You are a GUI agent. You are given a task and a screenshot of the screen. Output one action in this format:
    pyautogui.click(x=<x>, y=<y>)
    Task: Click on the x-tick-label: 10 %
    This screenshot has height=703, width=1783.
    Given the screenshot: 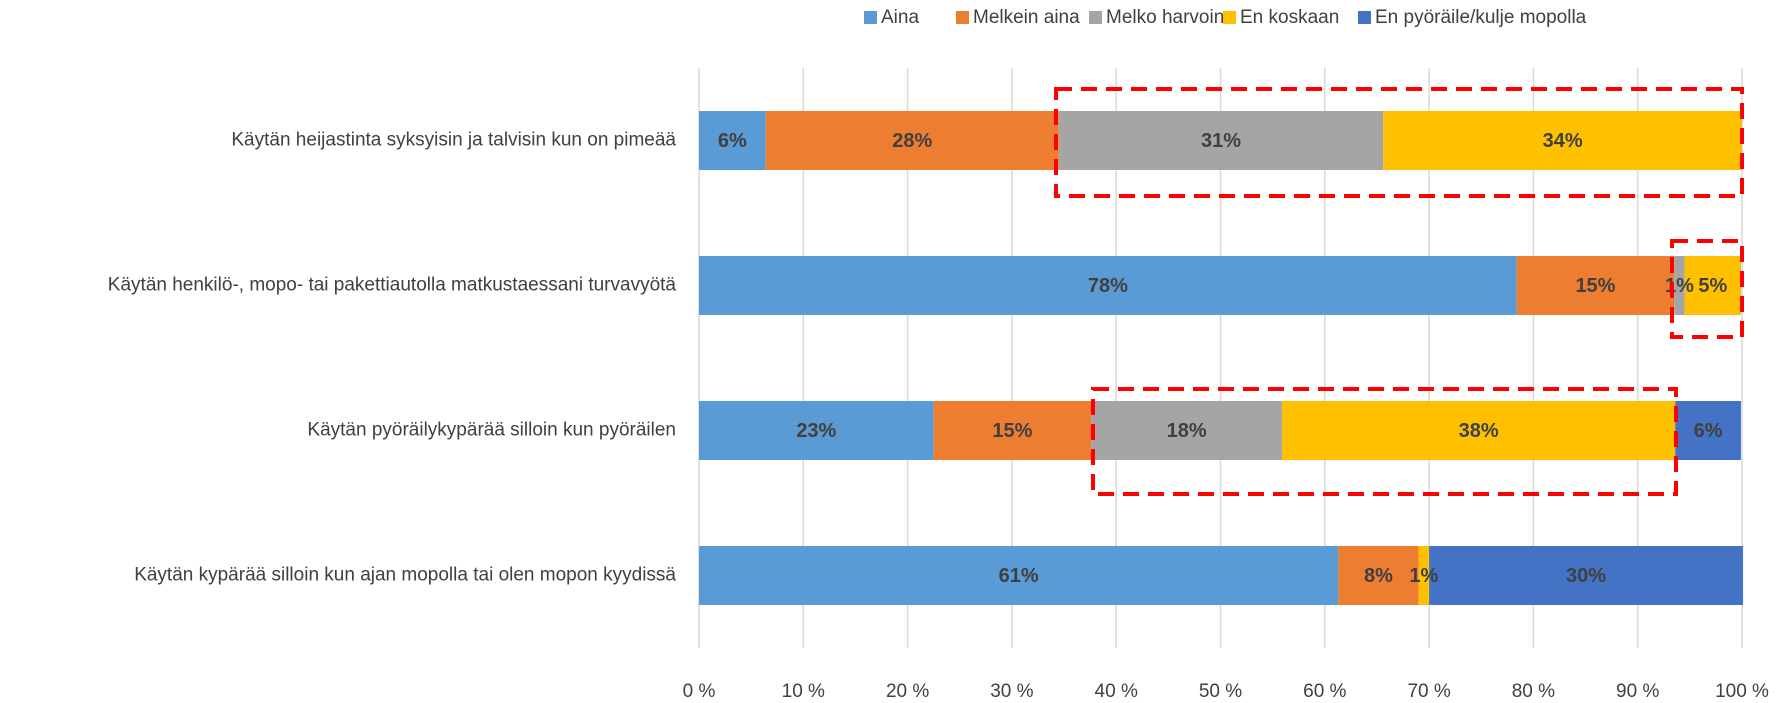 What is the action you would take?
    pyautogui.click(x=803, y=691)
    